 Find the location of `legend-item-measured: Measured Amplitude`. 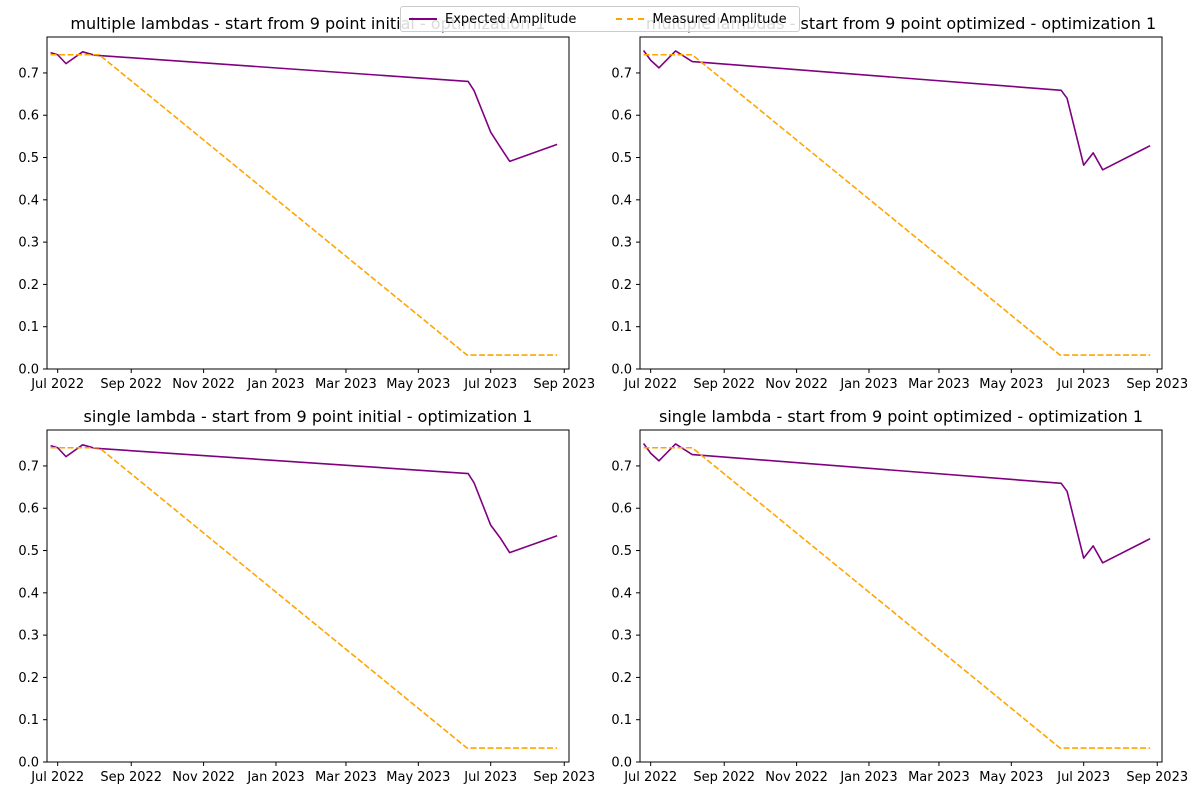

legend-item-measured: Measured Amplitude is located at coordinates (701, 19).